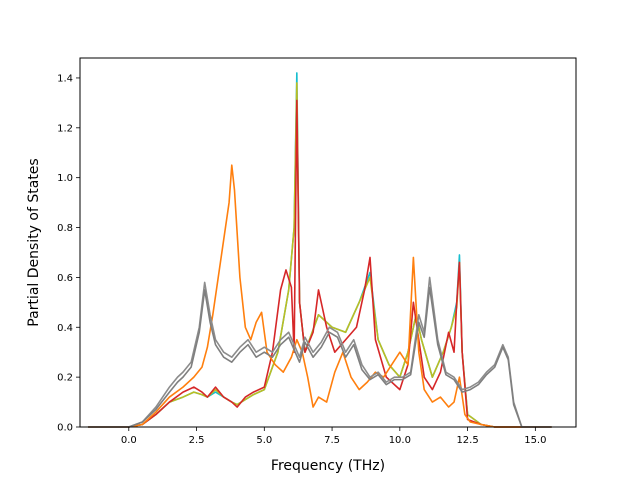 The height and width of the screenshot is (480, 640). Describe the element at coordinates (65, 128) in the screenshot. I see `y-tick-label: 1.2` at that location.